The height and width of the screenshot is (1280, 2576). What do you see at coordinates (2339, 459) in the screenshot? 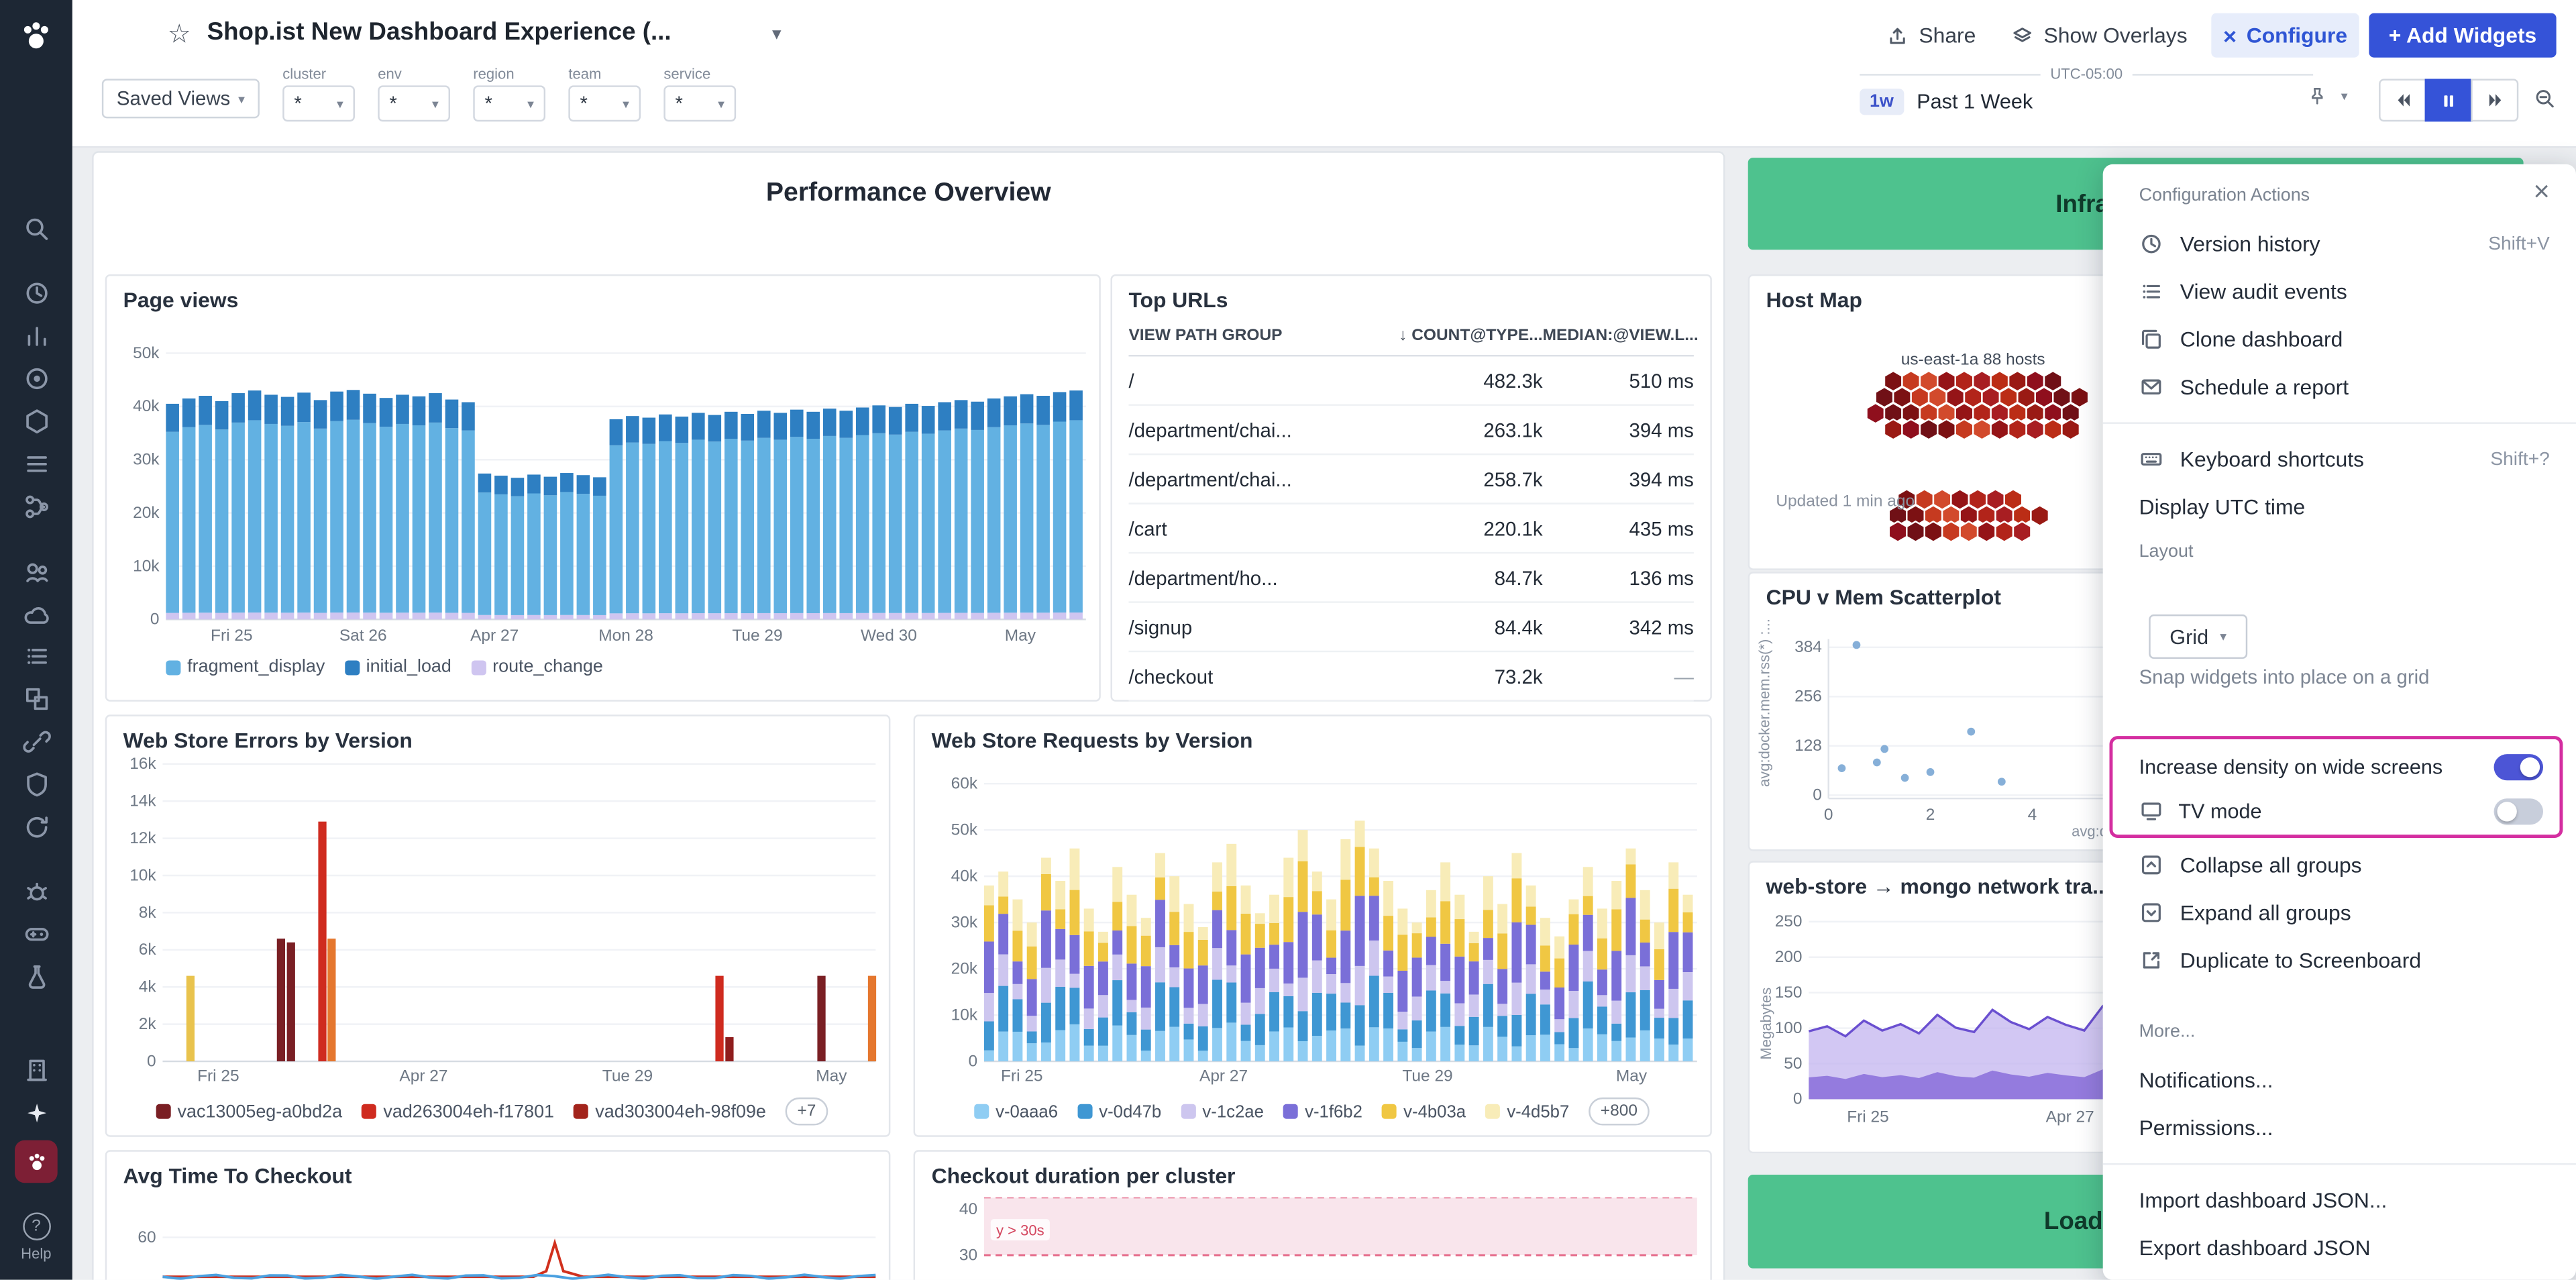
I see `menu-item-keyboard-shortcuts: Keyboard shortcuts Shift+?` at bounding box center [2339, 459].